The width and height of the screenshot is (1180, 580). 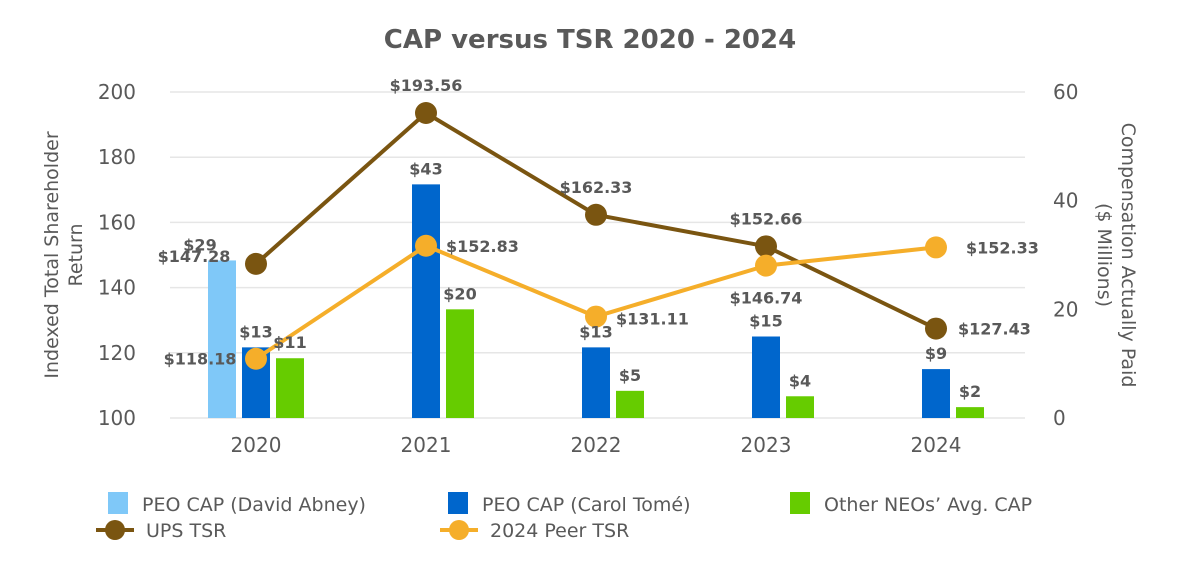 What do you see at coordinates (766, 445) in the screenshot?
I see `x-tick-label: 2023` at bounding box center [766, 445].